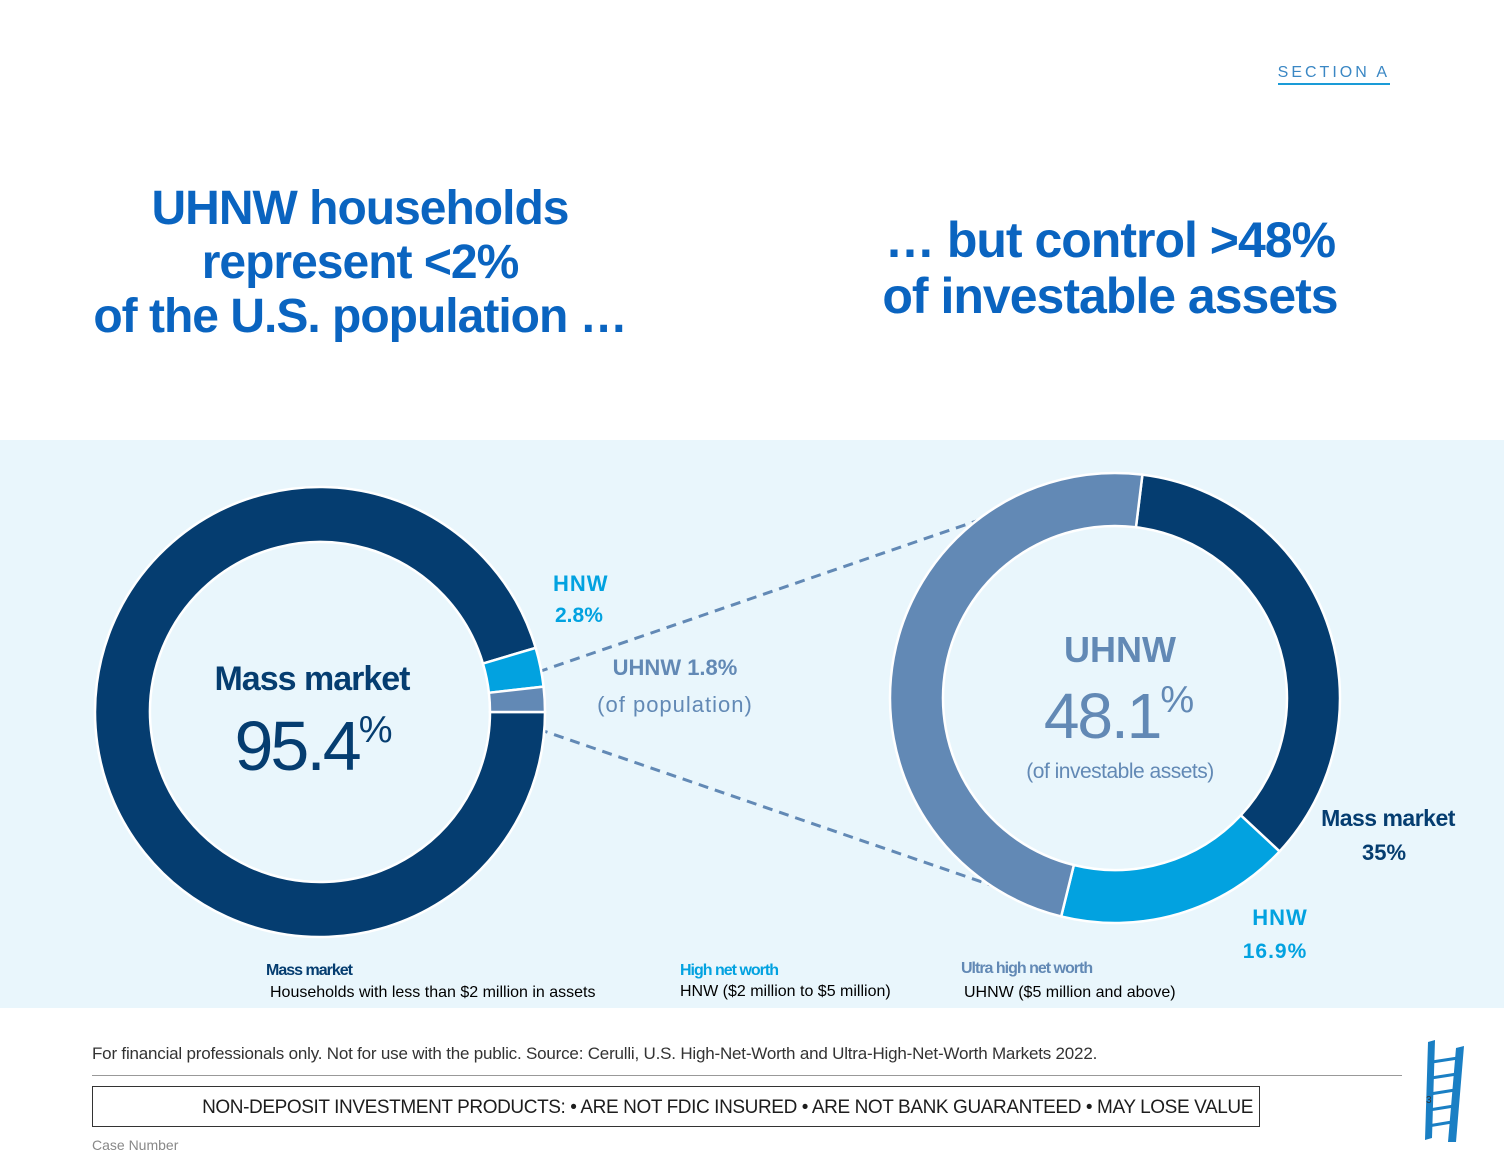 The width and height of the screenshot is (1504, 1162). What do you see at coordinates (675, 704) in the screenshot?
I see `left-uhnw-note: (of population)` at bounding box center [675, 704].